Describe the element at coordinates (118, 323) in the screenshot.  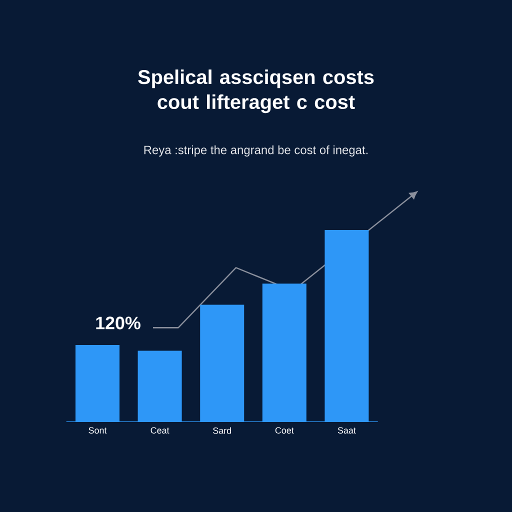
I see `annotation: 120%` at that location.